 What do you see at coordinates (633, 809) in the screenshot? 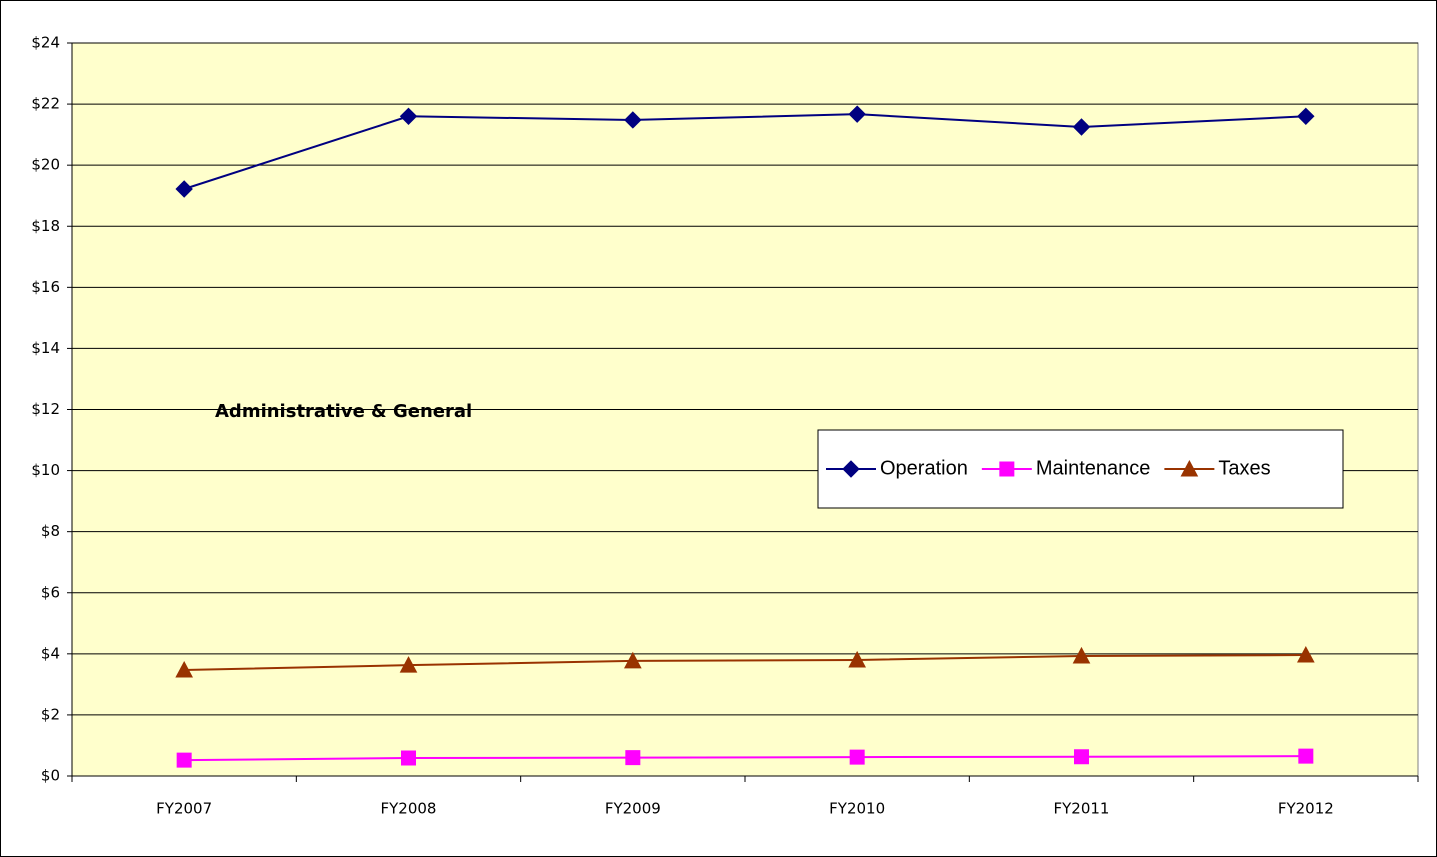
I see `x-tick-label: FY2009` at bounding box center [633, 809].